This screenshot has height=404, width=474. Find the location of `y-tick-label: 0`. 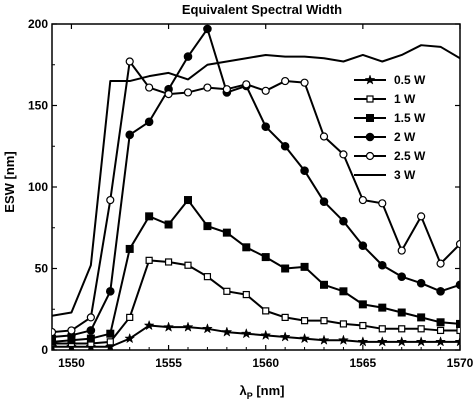

y-tick-label: 0 is located at coordinates (44, 350).